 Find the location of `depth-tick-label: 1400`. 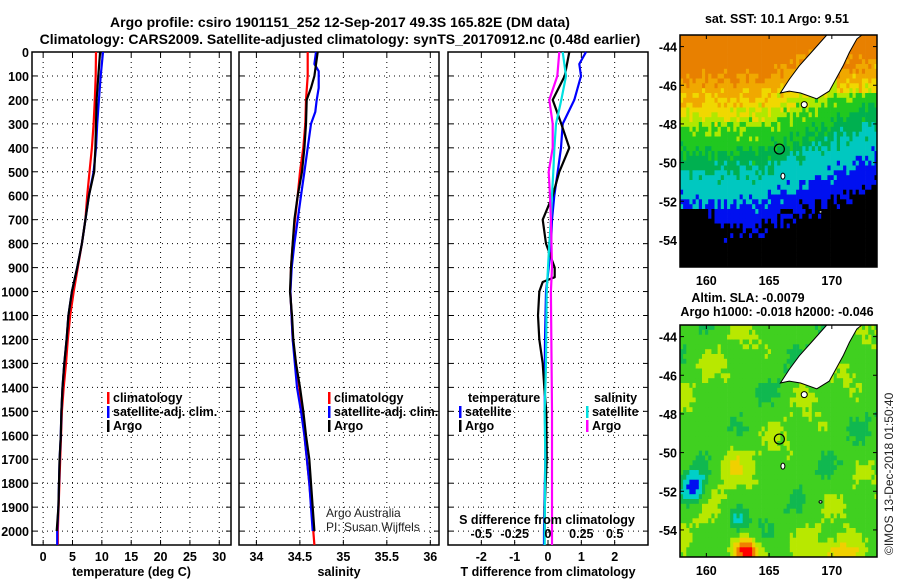

depth-tick-label: 1400 is located at coordinates (15, 388).